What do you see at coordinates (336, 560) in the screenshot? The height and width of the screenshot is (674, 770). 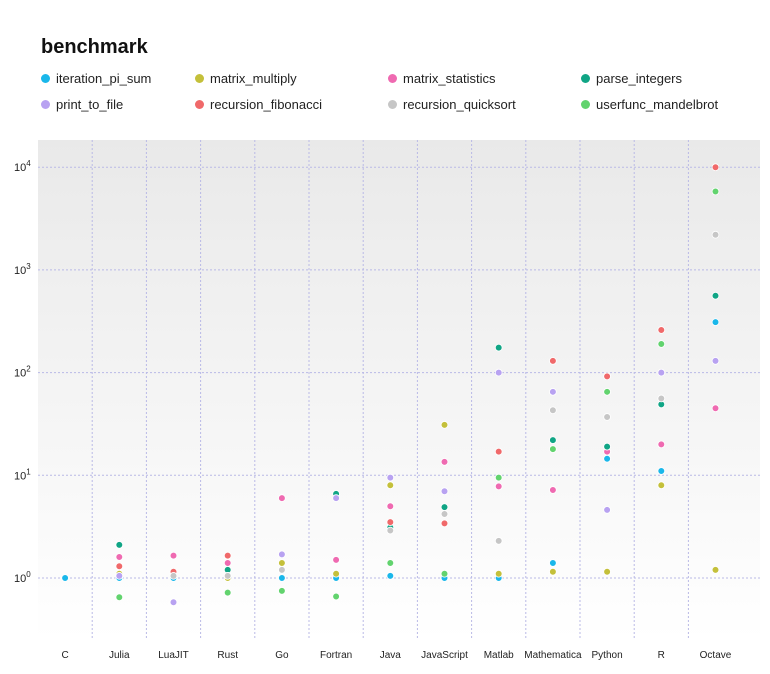 I see `point-matrix-statistics-fortran` at bounding box center [336, 560].